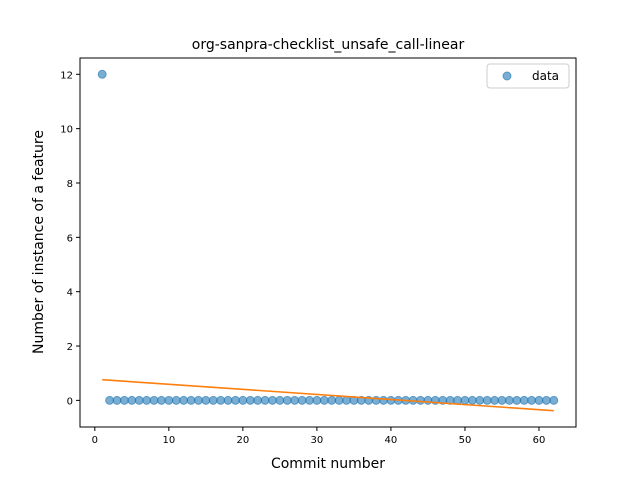  I want to click on x-tick-label: 20, so click(242, 440).